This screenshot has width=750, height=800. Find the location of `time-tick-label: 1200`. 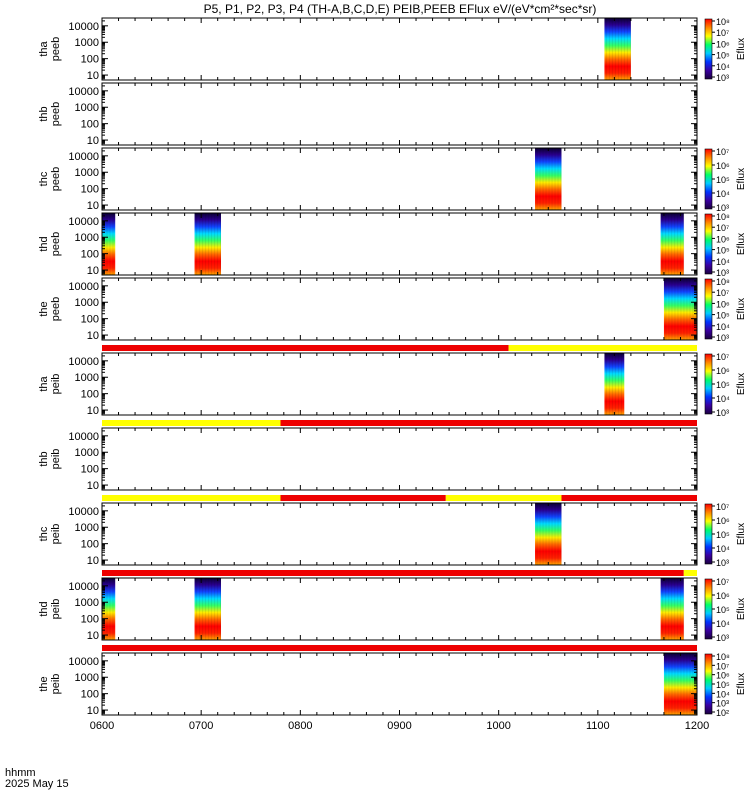

time-tick-label: 1200 is located at coordinates (697, 726).